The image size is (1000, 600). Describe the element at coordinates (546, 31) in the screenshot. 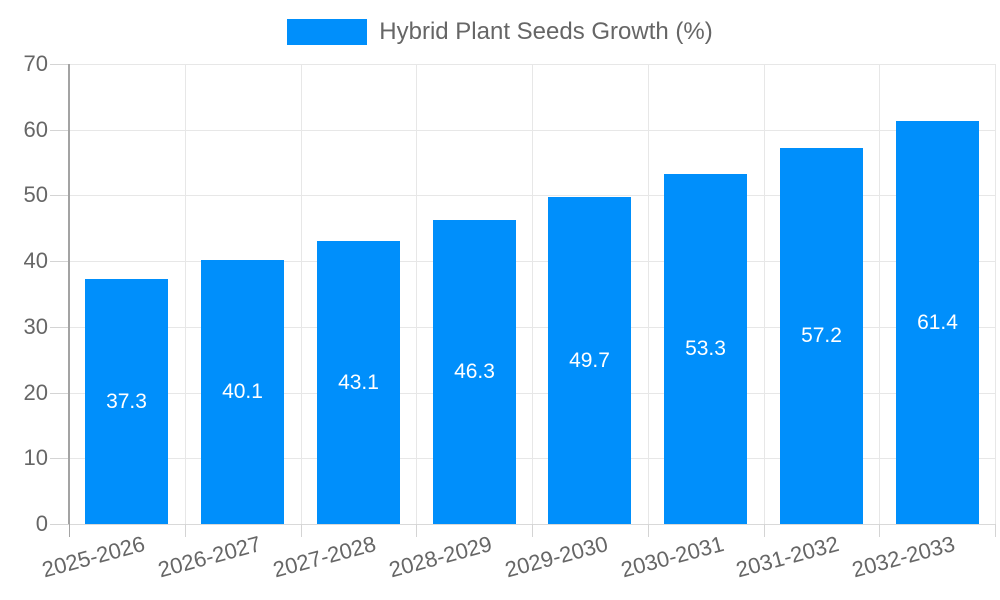

I see `legend-label: Hybrid Plant Seeds Growth (%)` at that location.